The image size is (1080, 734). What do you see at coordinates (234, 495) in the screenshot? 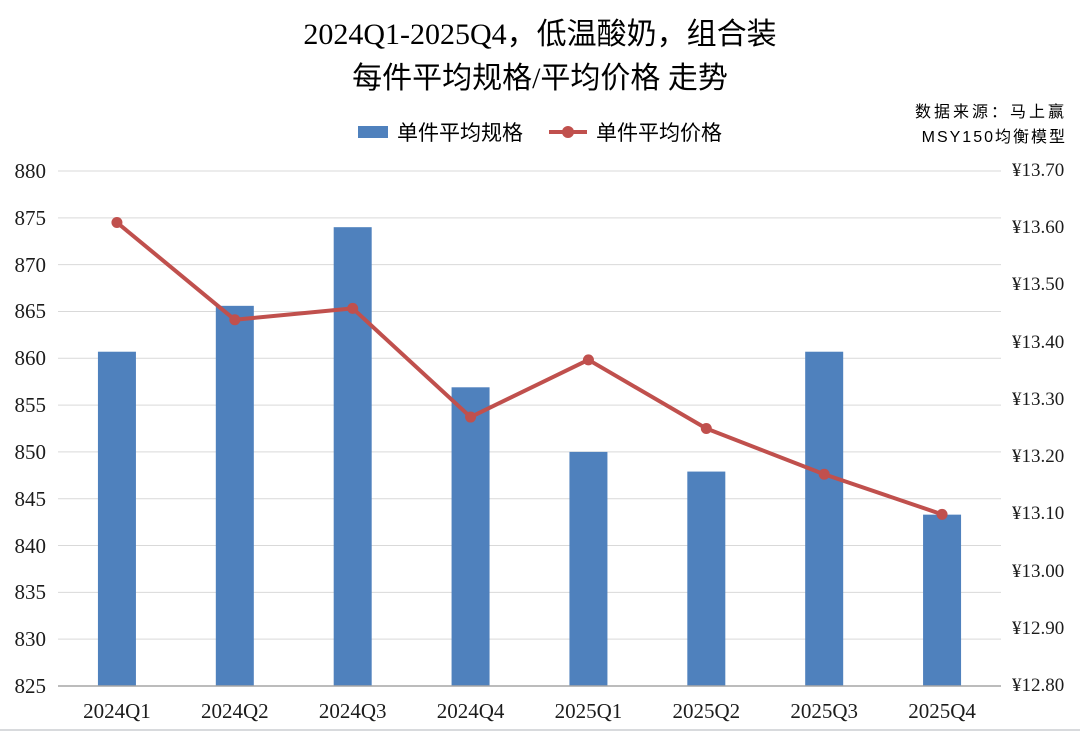
I see `bar-2024Q2` at bounding box center [234, 495].